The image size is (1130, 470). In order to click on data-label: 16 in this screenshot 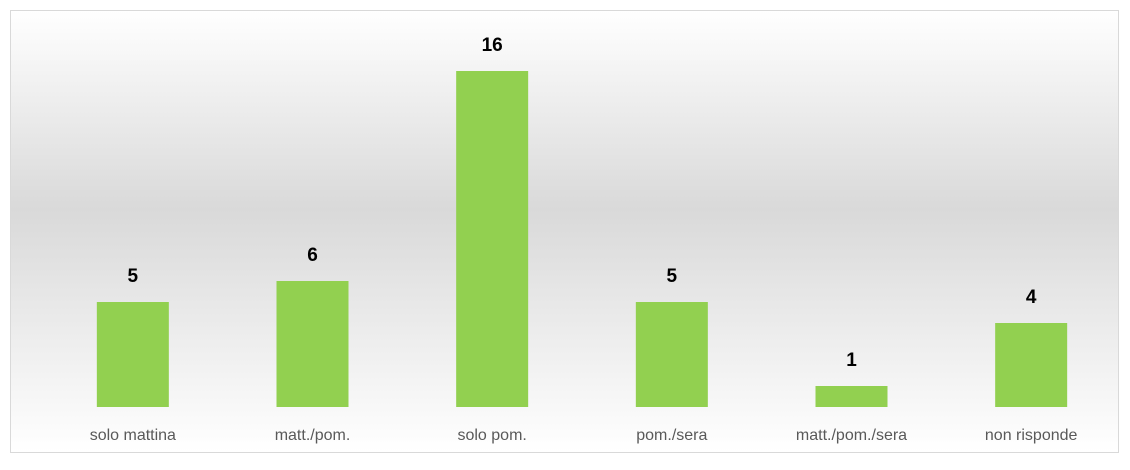, I will do `click(492, 45)`.